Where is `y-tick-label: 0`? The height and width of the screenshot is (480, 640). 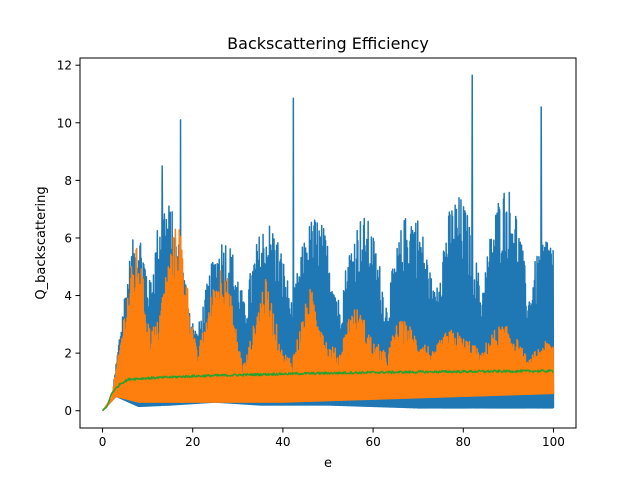
y-tick-label: 0 is located at coordinates (68, 411).